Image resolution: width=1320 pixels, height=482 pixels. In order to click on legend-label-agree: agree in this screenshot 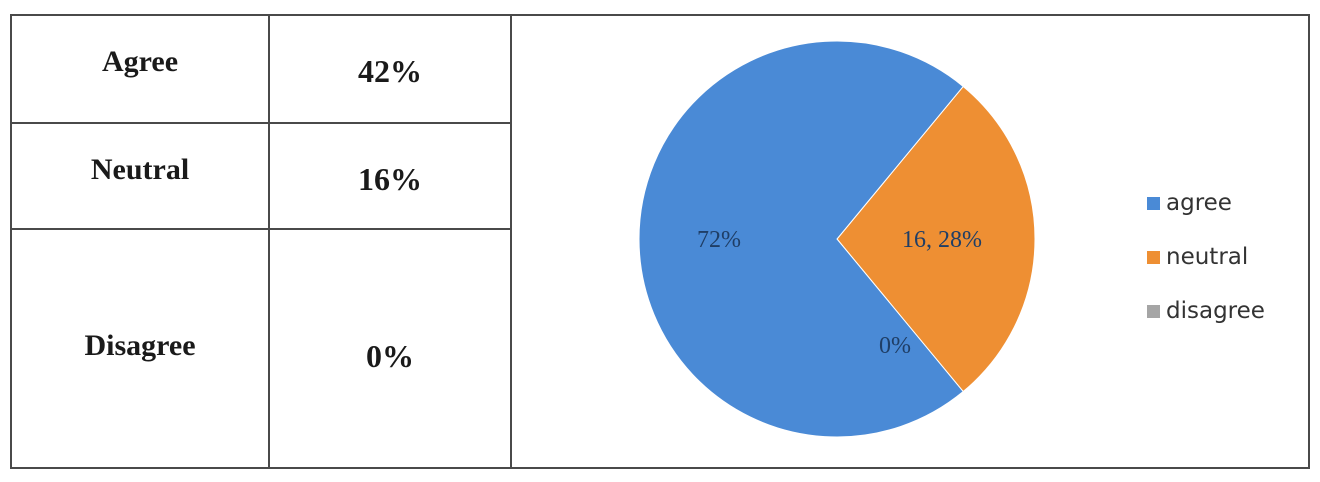, I will do `click(1199, 203)`.